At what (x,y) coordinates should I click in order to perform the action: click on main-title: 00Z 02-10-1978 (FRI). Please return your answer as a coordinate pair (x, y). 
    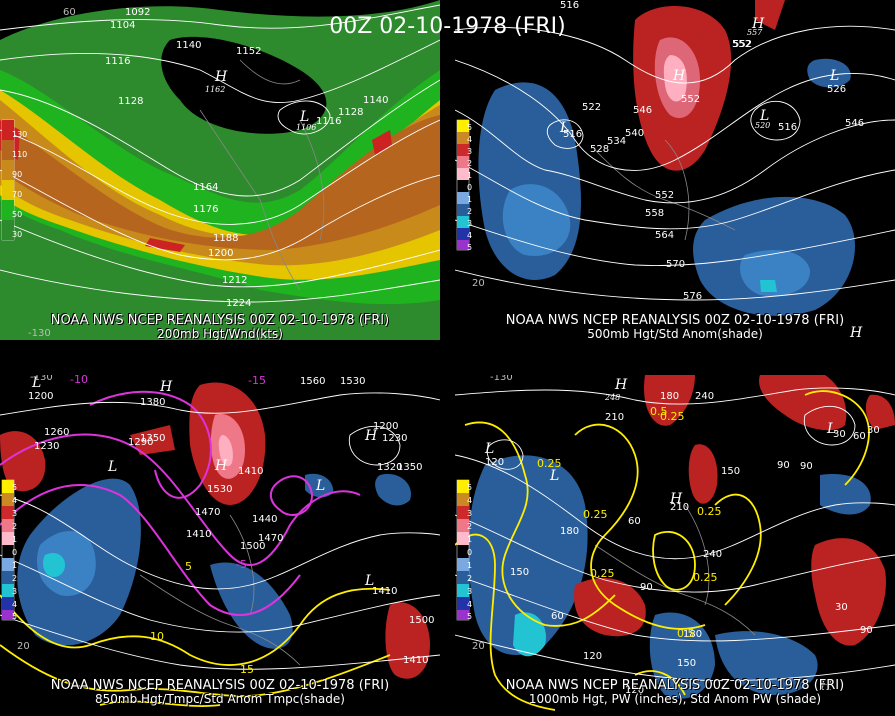
    Looking at the image, I should click on (447, 26).